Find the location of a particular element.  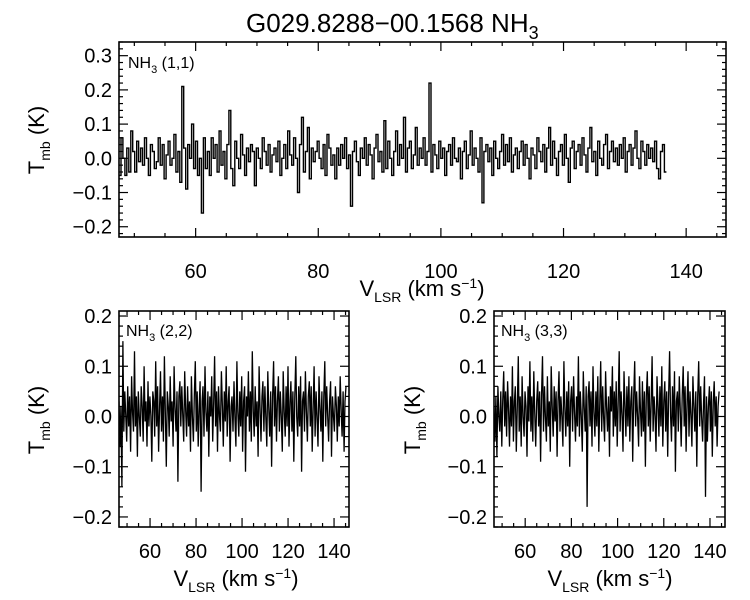

panel-label: NH3 (1,1) is located at coordinates (161, 65).